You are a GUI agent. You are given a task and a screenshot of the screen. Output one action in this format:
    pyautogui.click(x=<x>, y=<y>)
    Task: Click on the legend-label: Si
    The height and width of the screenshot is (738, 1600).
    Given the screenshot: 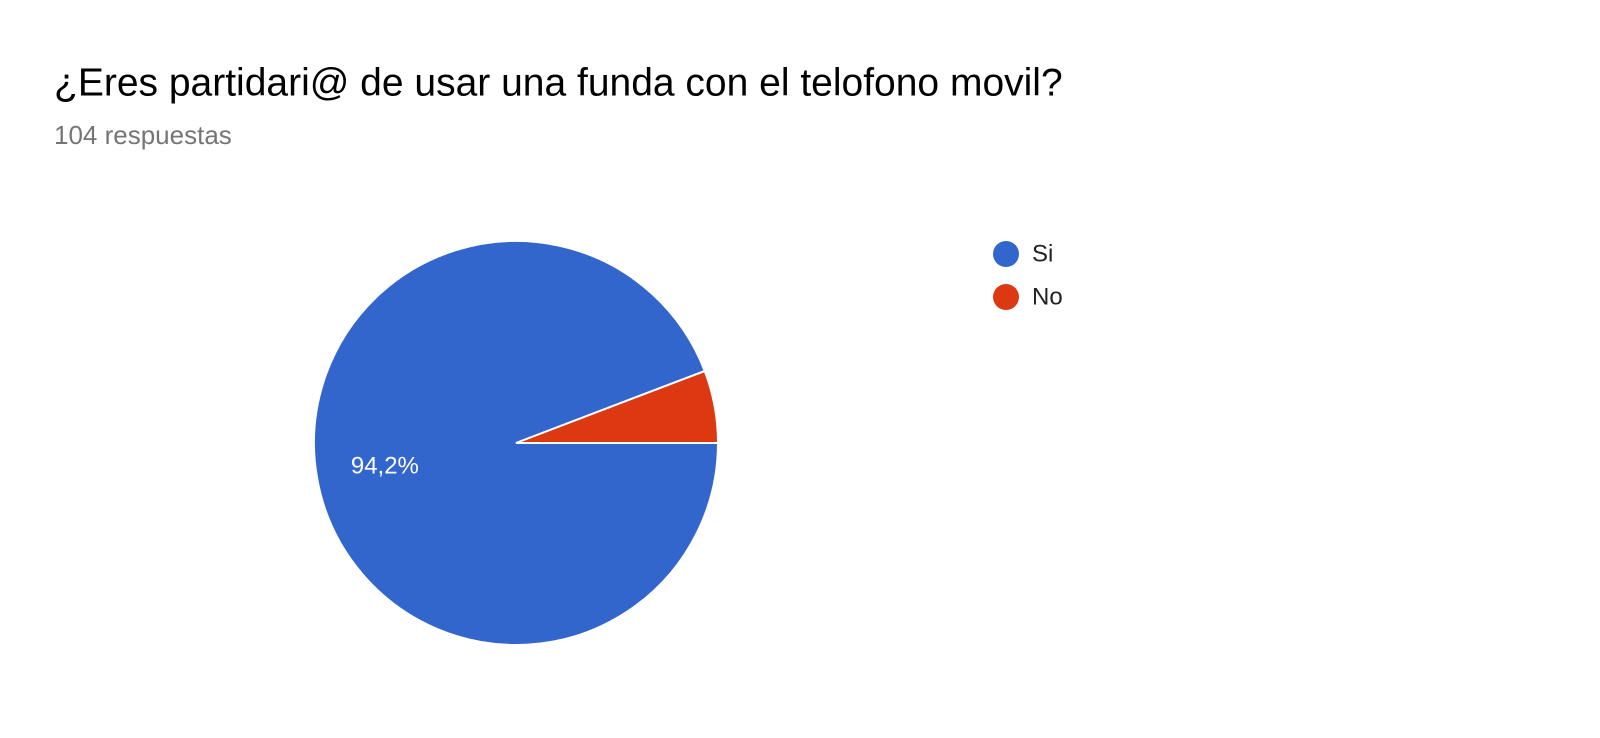 What is the action you would take?
    pyautogui.click(x=1042, y=253)
    